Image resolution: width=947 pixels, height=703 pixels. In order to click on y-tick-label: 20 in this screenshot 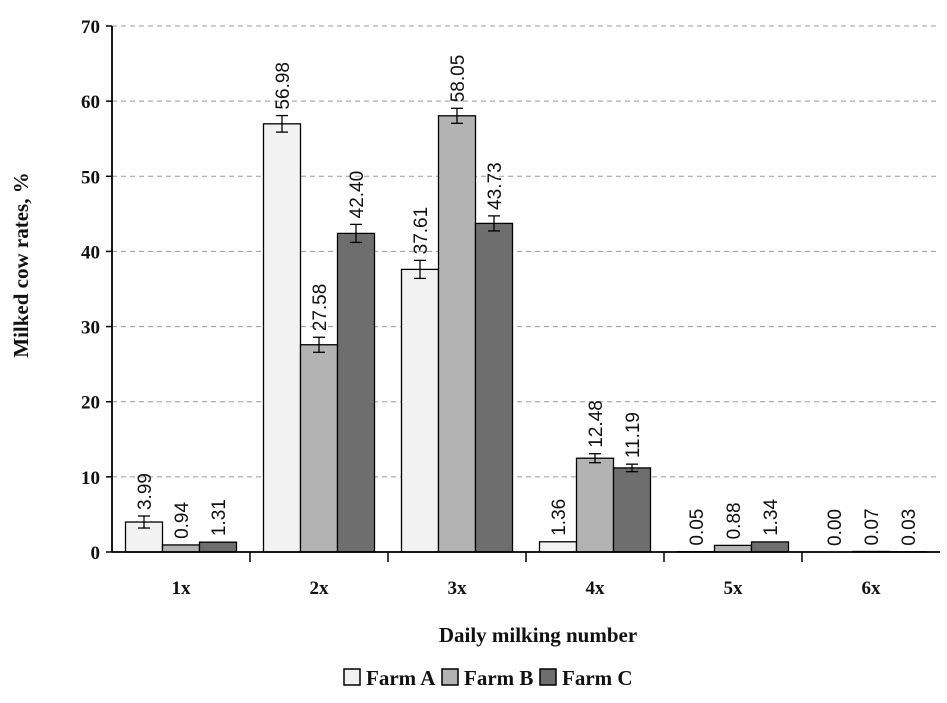, I will do `click(90, 403)`.